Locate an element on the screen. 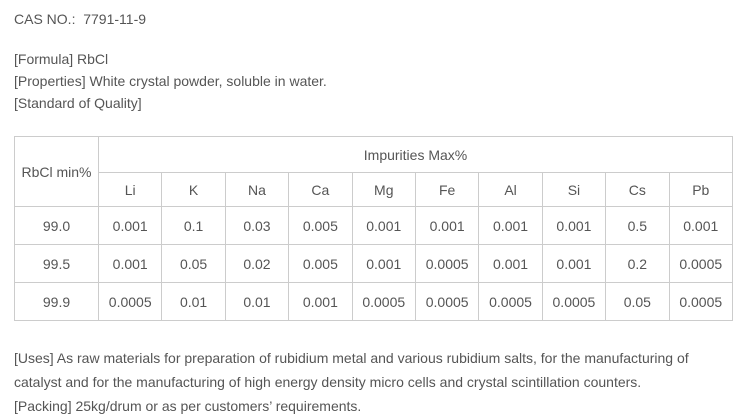 This screenshot has height=418, width=746. element-header-cs: Cs is located at coordinates (637, 189).